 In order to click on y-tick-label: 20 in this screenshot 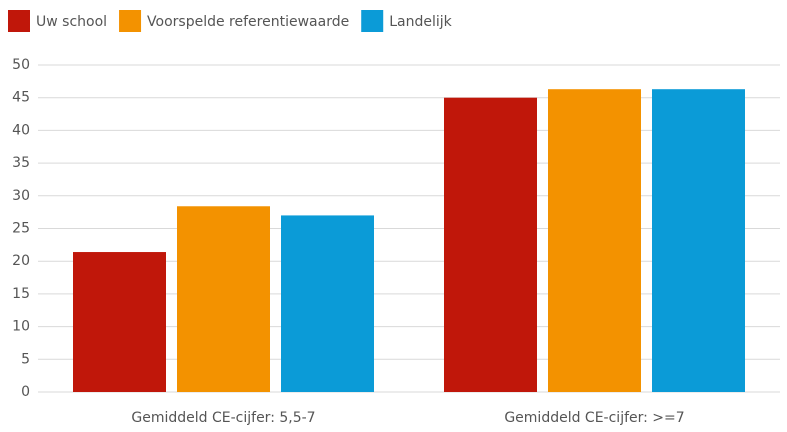, I will do `click(21, 261)`.